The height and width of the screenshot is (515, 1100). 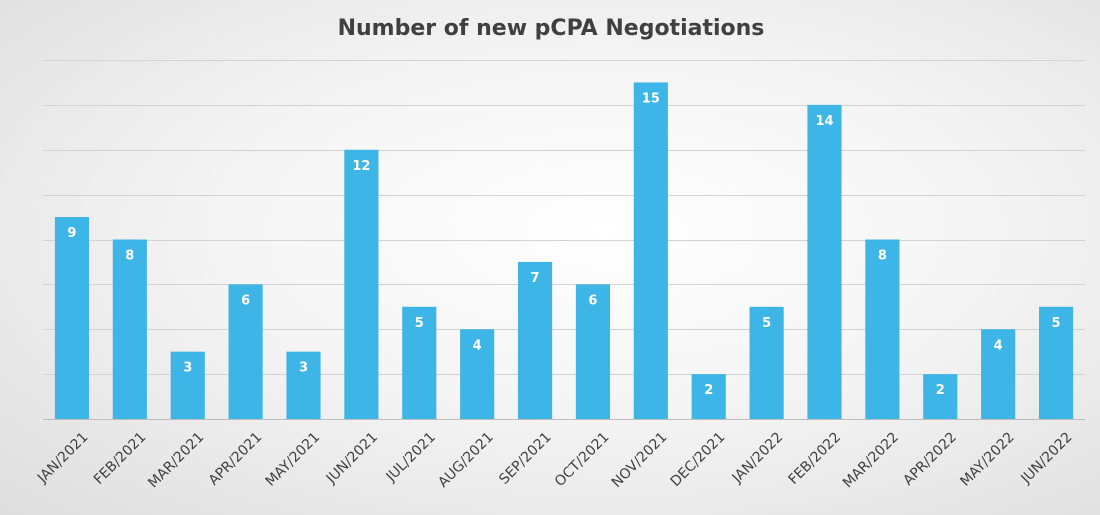 What do you see at coordinates (466, 460) in the screenshot?
I see `x-tick-label: AUG/2021` at bounding box center [466, 460].